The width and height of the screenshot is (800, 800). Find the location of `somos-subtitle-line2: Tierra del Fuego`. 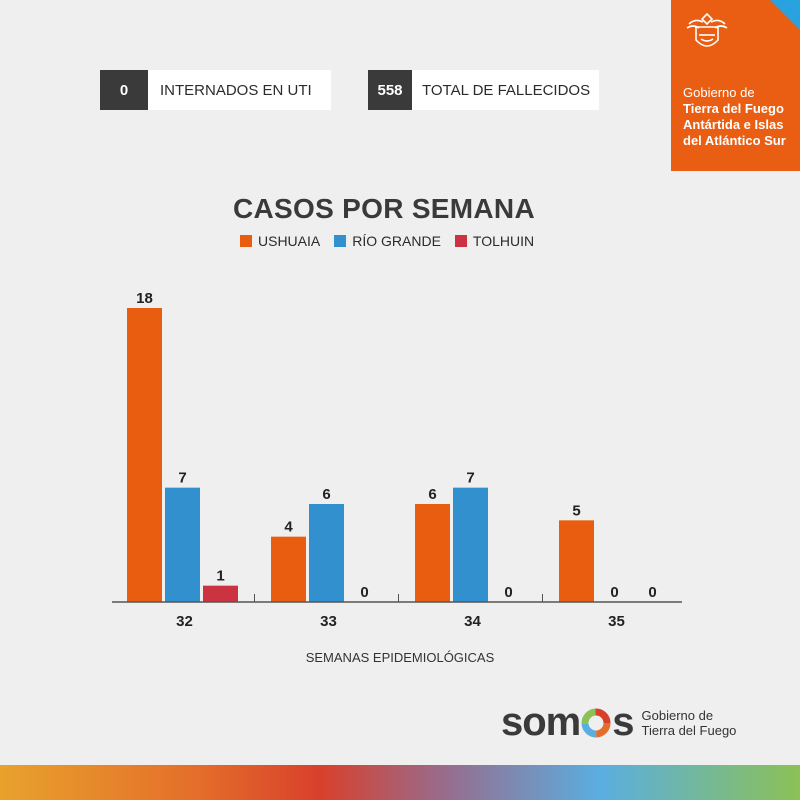

somos-subtitle-line2: Tierra del Fuego is located at coordinates (689, 730).